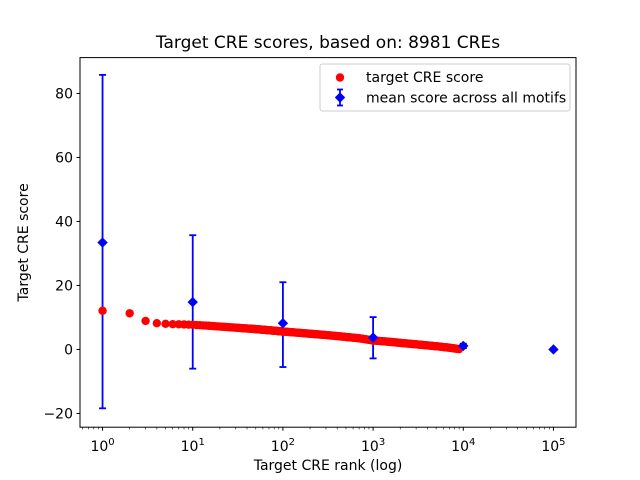 The width and height of the screenshot is (640, 480). What do you see at coordinates (281, 330) in the screenshot?
I see `target-score-series` at bounding box center [281, 330].